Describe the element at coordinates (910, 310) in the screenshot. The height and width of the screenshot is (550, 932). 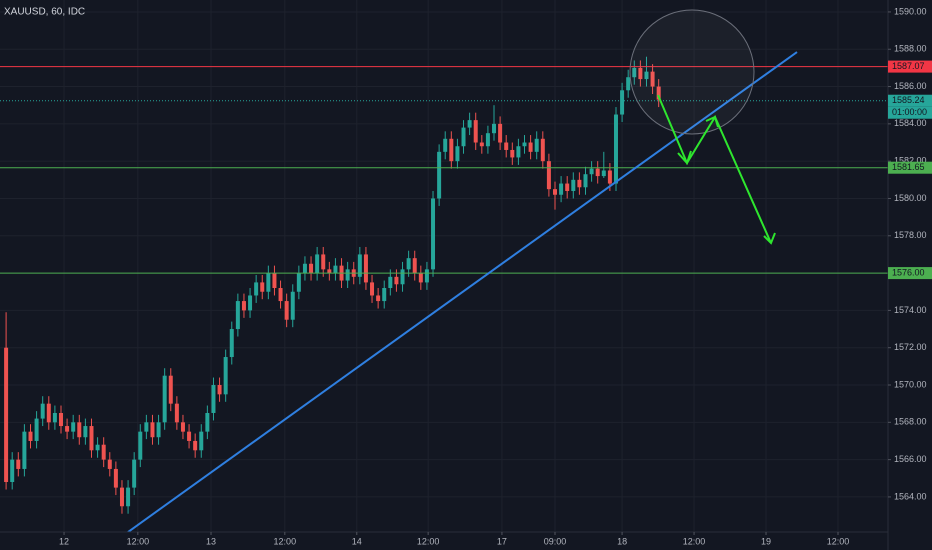
I see `y-tick-label: 1574.00` at that location.